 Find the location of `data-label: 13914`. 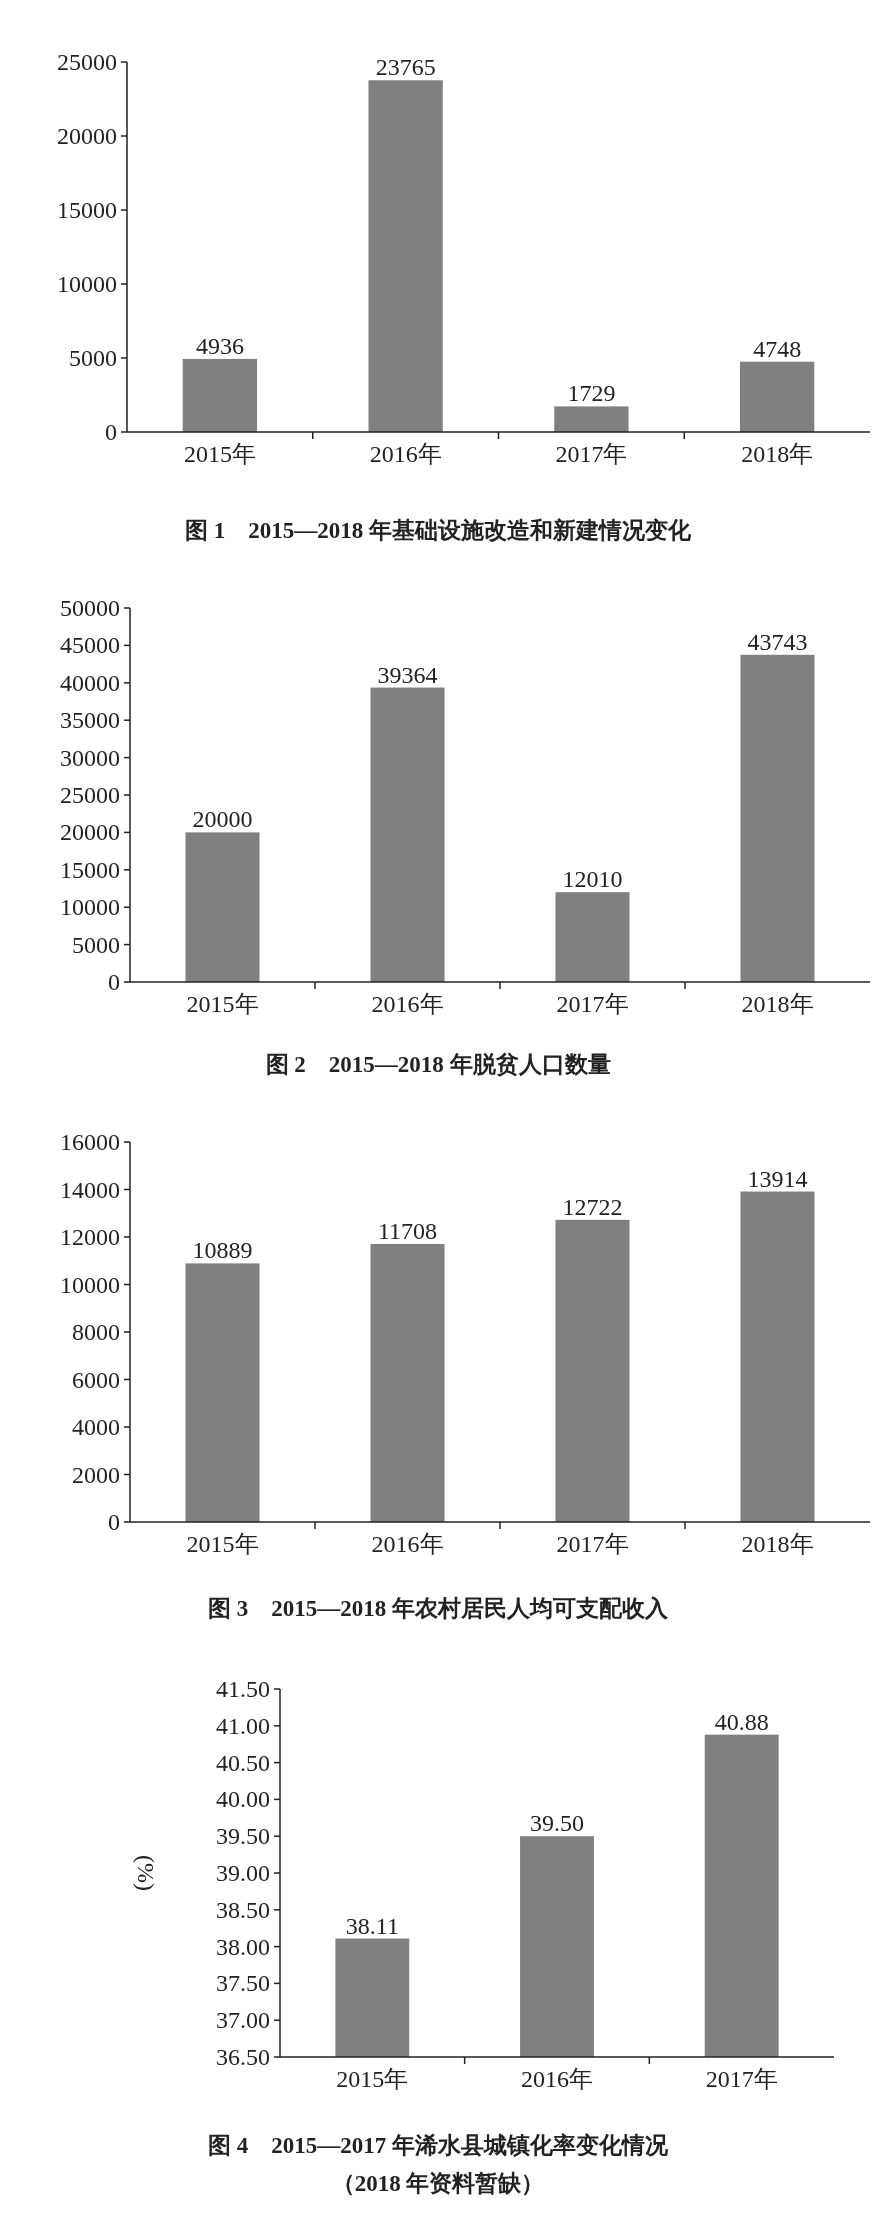

data-label: 13914 is located at coordinates (777, 1178).